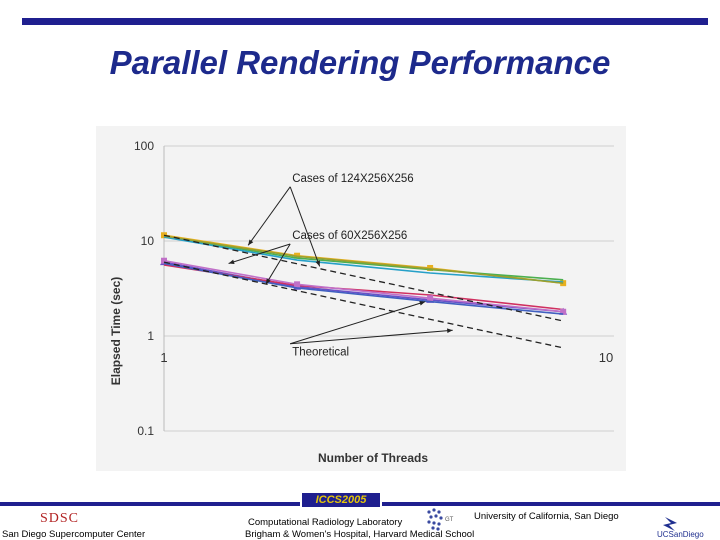 The height and width of the screenshot is (540, 720). Describe the element at coordinates (449, 520) in the screenshot. I see `svg-text: GT` at that location.